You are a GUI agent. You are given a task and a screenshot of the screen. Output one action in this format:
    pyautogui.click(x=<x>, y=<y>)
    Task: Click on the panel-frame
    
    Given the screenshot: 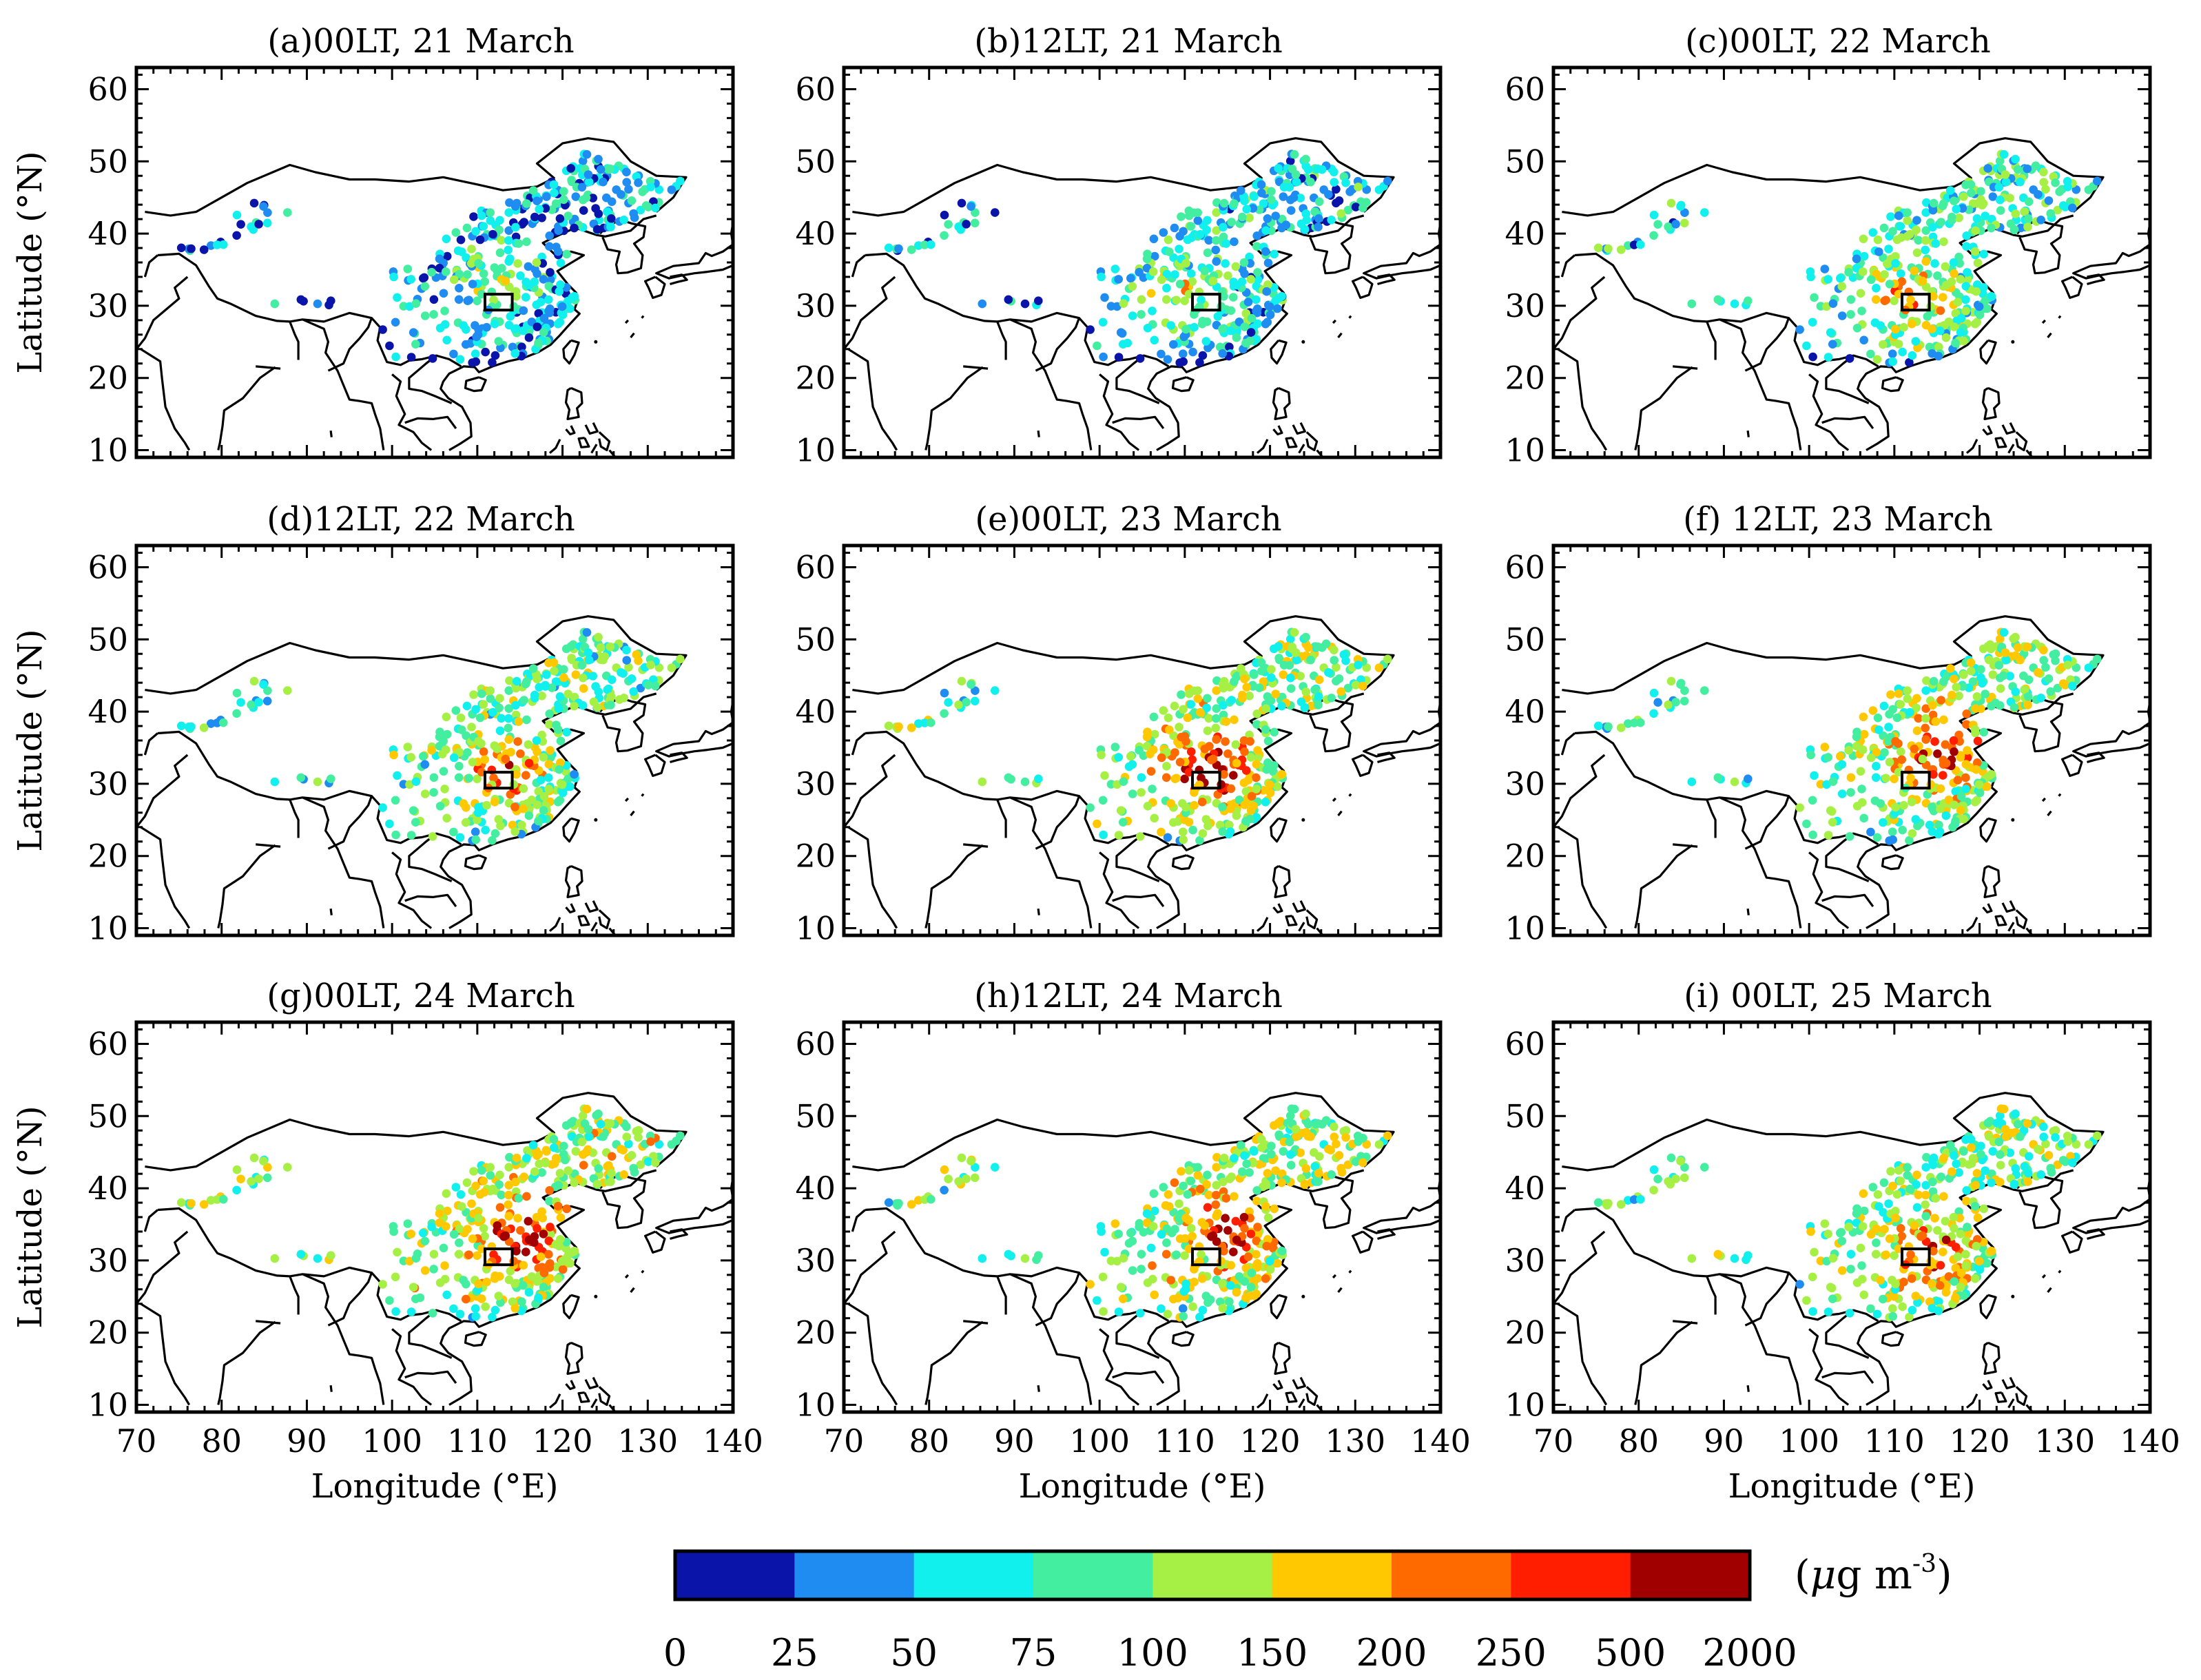 What is the action you would take?
    pyautogui.click(x=434, y=262)
    